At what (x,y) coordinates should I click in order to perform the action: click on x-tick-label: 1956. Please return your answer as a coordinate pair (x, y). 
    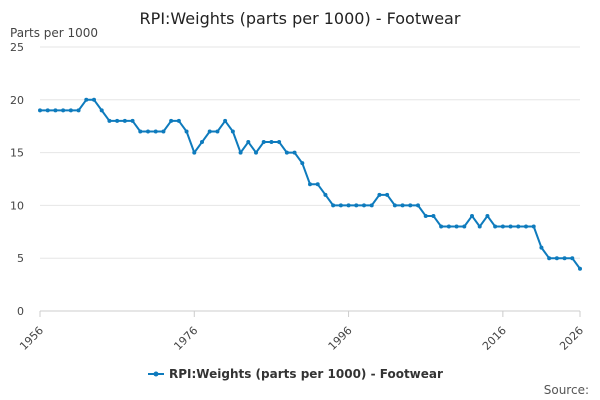
    Looking at the image, I should click on (31, 338).